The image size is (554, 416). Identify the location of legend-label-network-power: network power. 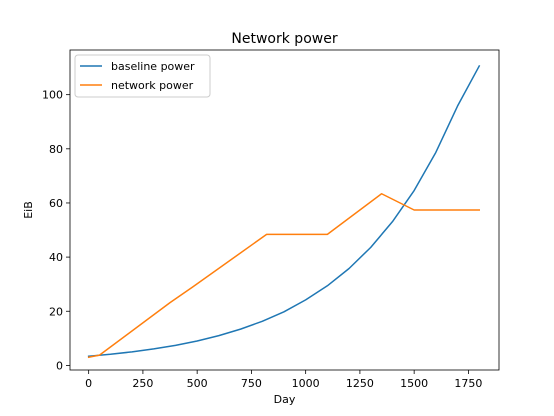
(152, 85).